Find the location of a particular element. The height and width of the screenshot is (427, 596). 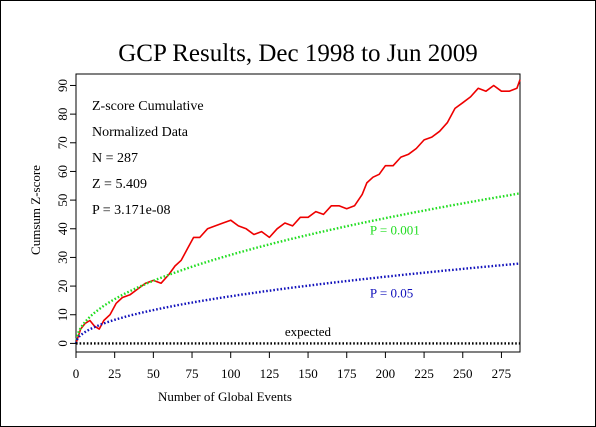

stats-line: N = 287 is located at coordinates (115, 158).